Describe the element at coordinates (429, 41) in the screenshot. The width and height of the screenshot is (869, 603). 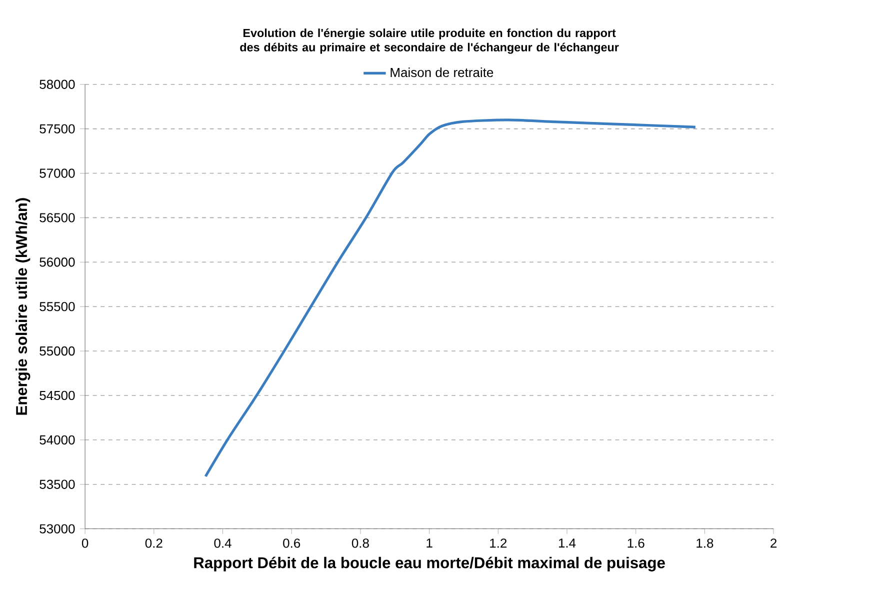
I see `chart-title: Evolution de l'énergie solaire utile produite en fonction du rapport des débits au primaire et secondaire de l'échangeur de l'échangeur` at that location.